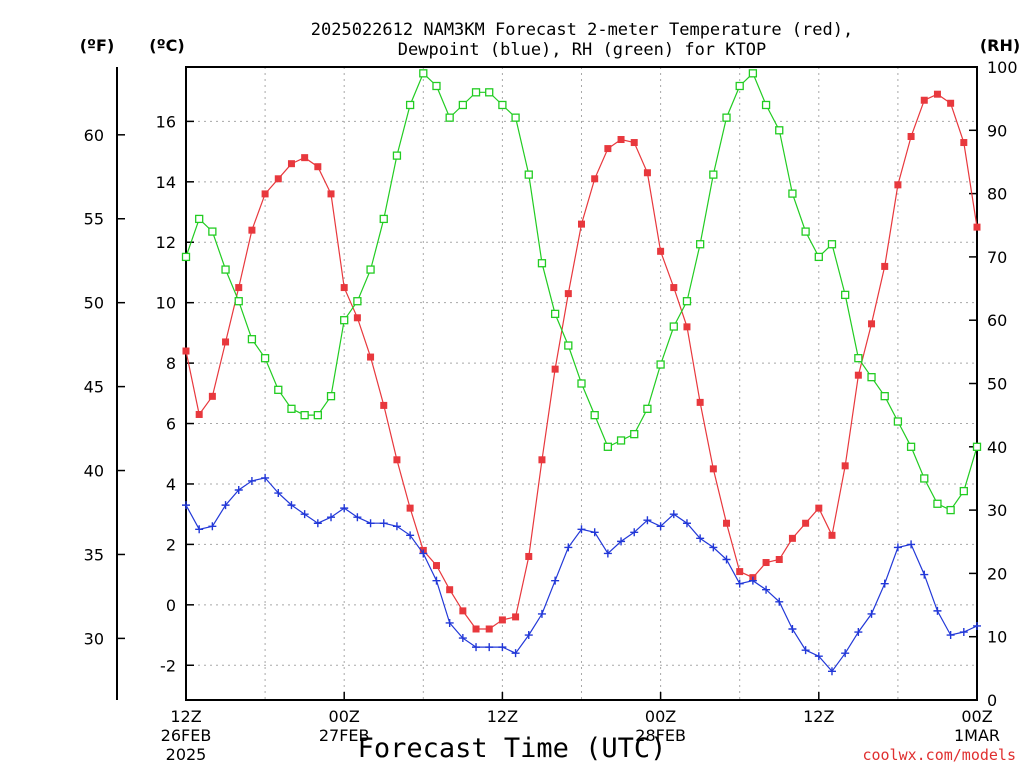 The height and width of the screenshot is (768, 1024). I want to click on fahrenheit-tick-label: 55, so click(94, 219).